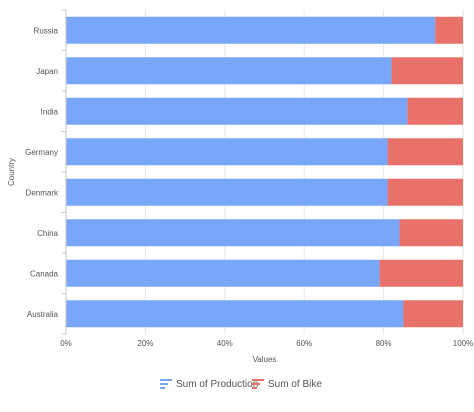 The image size is (474, 412). I want to click on x-tick-label: 100%, so click(463, 343).